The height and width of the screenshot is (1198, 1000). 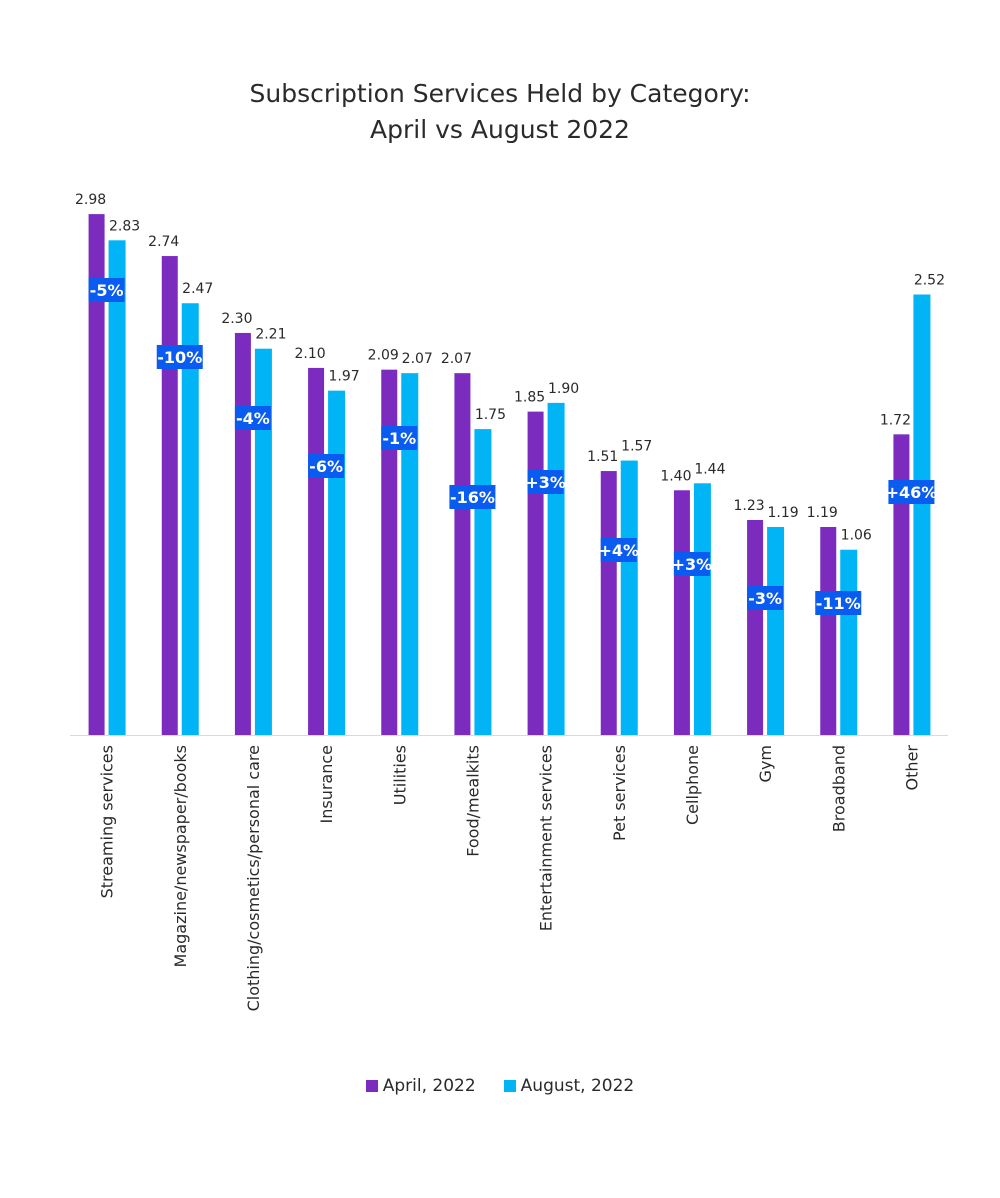 I want to click on change-badge-label: -4%, so click(x=253, y=418).